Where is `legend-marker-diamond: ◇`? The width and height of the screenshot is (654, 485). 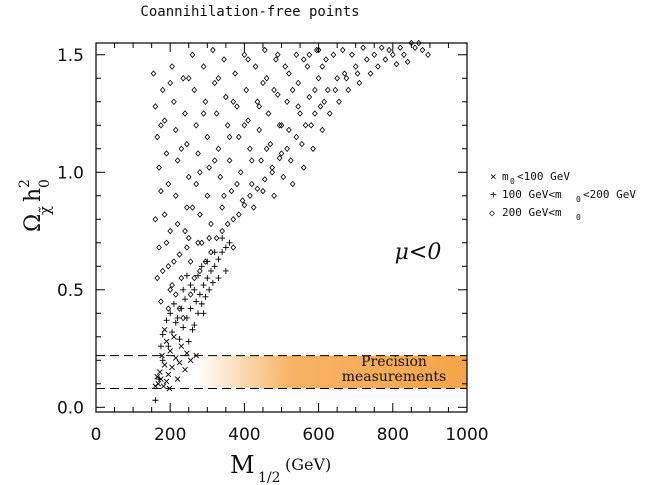
legend-marker-diamond: ◇ is located at coordinates (492, 213).